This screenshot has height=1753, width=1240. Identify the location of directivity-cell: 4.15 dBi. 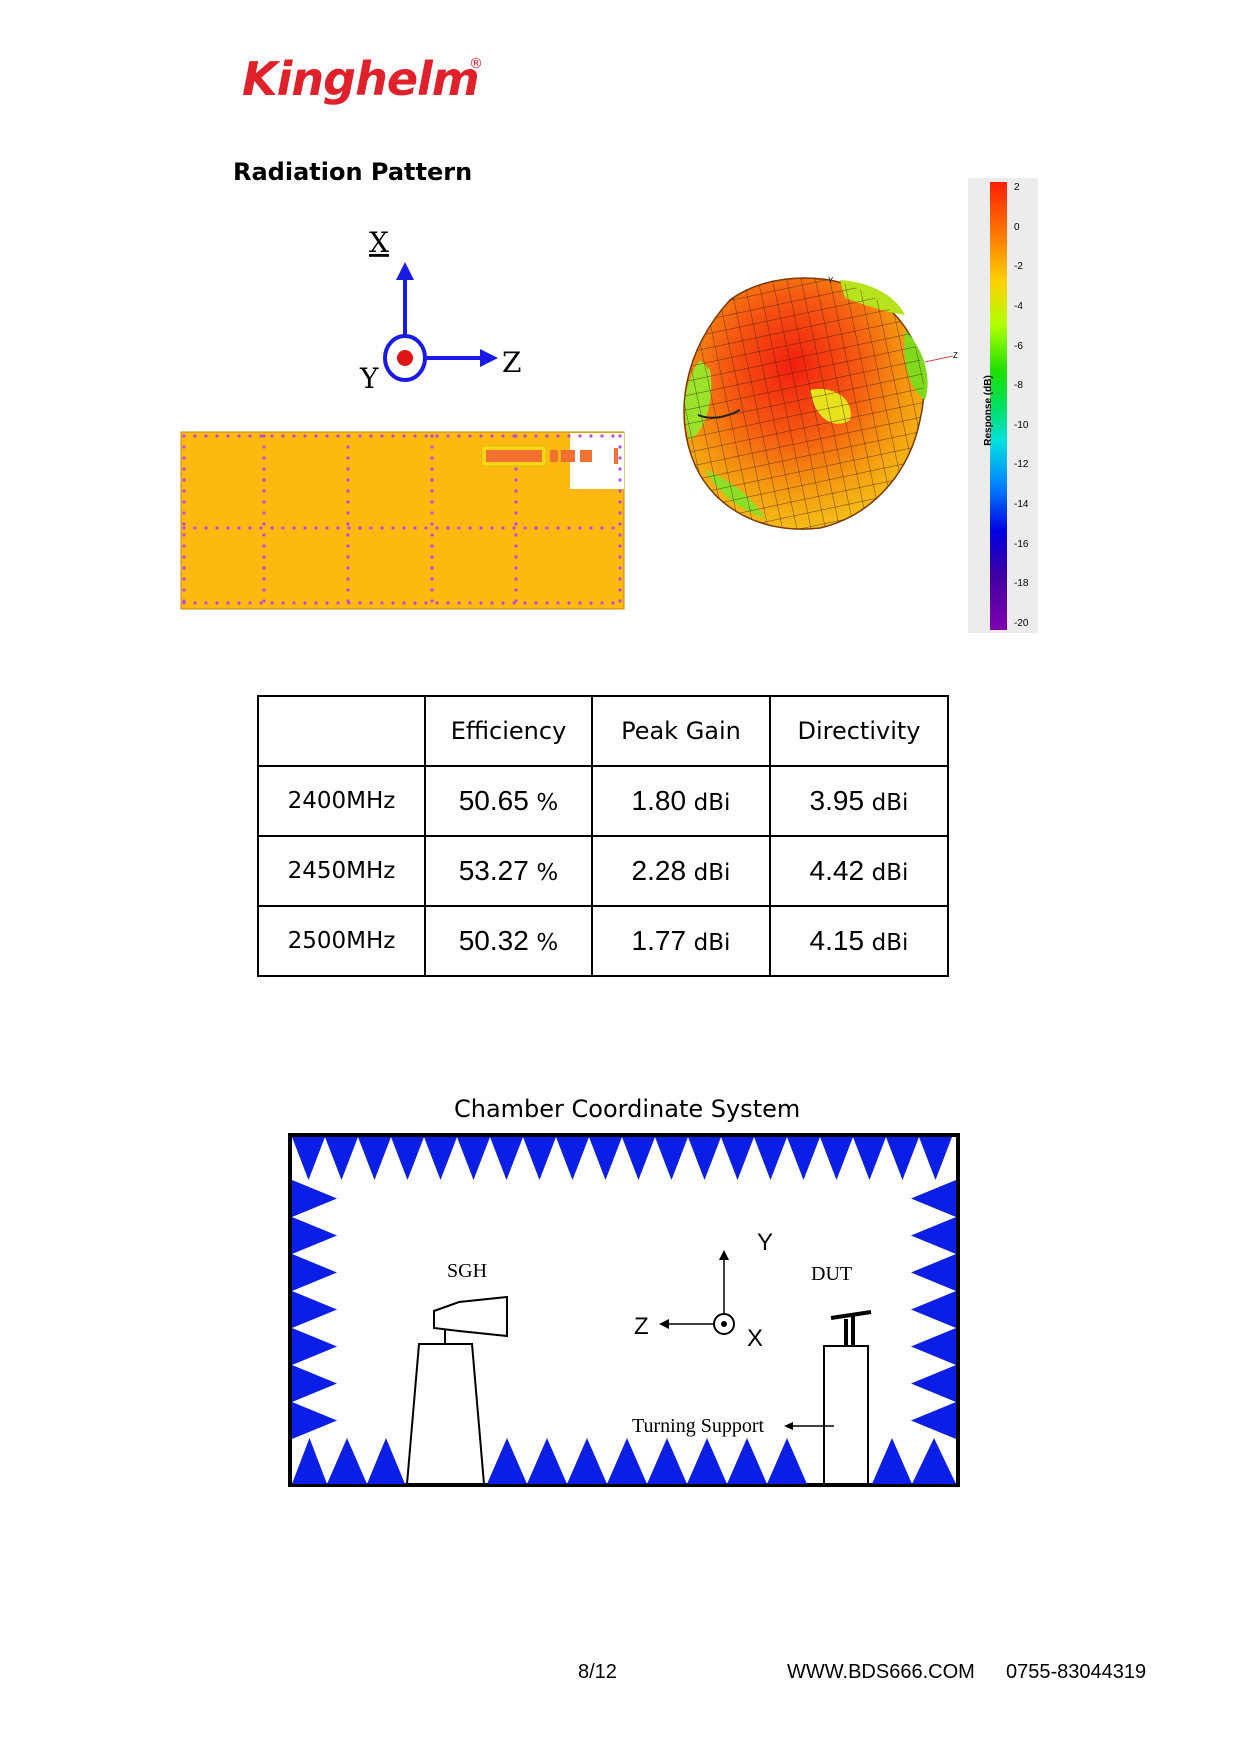
(859, 941).